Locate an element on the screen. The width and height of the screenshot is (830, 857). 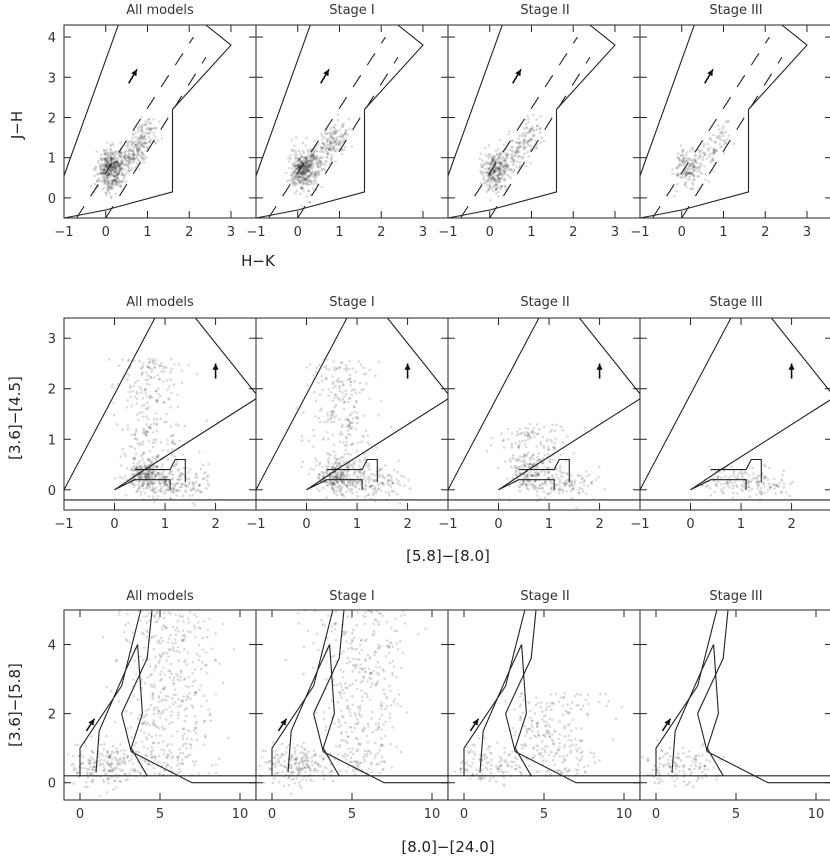
scatter-points is located at coordinates (545, 466).